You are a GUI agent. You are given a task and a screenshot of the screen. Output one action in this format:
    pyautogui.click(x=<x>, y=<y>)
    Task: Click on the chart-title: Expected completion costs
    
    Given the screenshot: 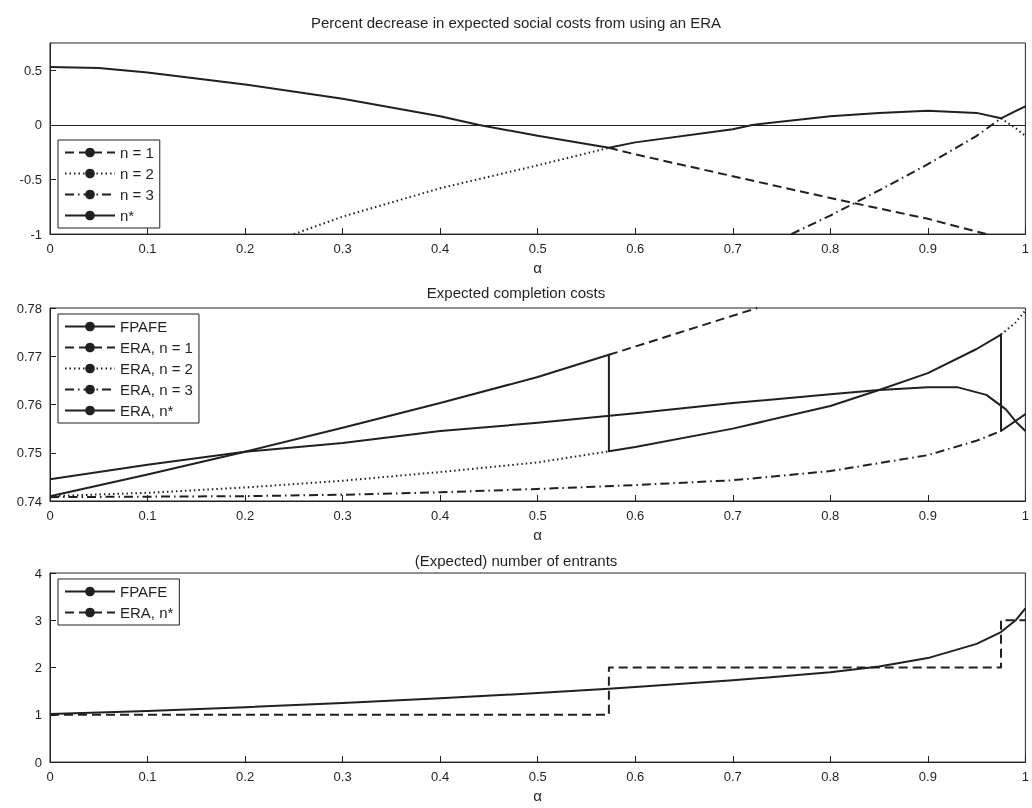 What is the action you would take?
    pyautogui.click(x=516, y=292)
    